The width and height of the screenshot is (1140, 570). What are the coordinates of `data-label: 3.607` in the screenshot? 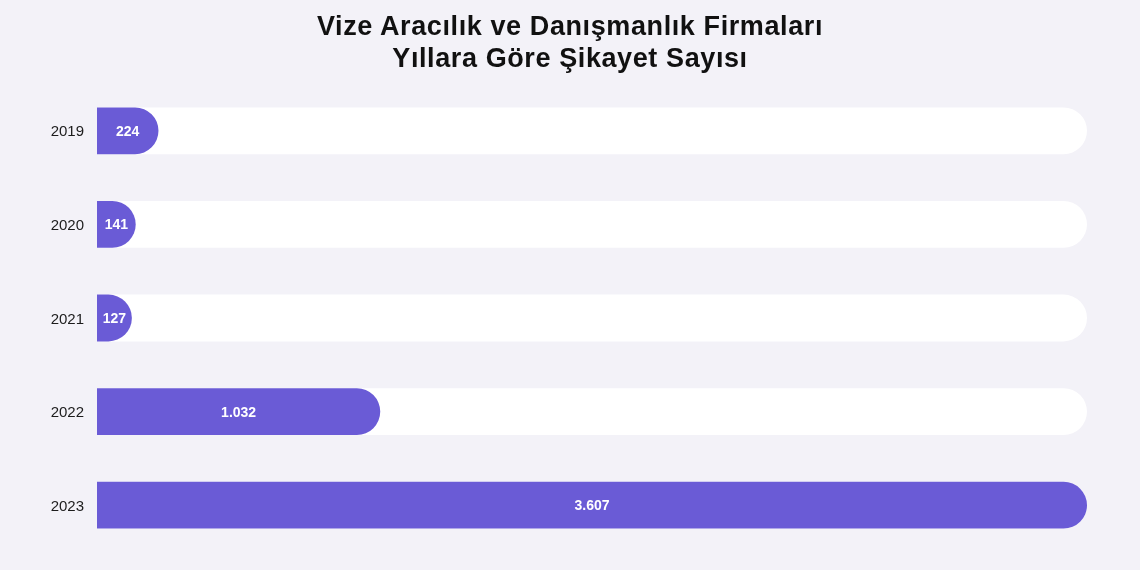 It's located at (592, 505).